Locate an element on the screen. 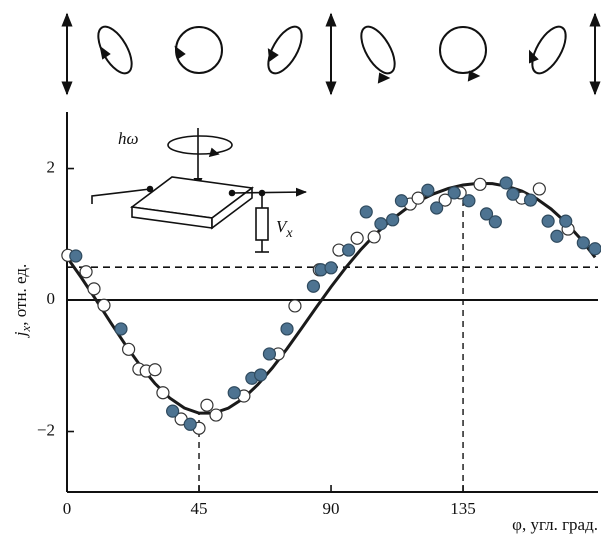 The image size is (601, 538). x-tick-label: 0 is located at coordinates (67, 508).